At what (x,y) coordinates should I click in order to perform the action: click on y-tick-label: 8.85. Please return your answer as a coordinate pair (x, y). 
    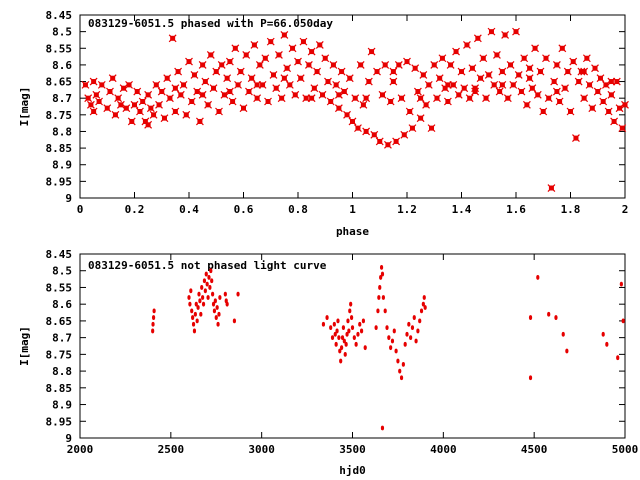
    Looking at the image, I should click on (59, 388).